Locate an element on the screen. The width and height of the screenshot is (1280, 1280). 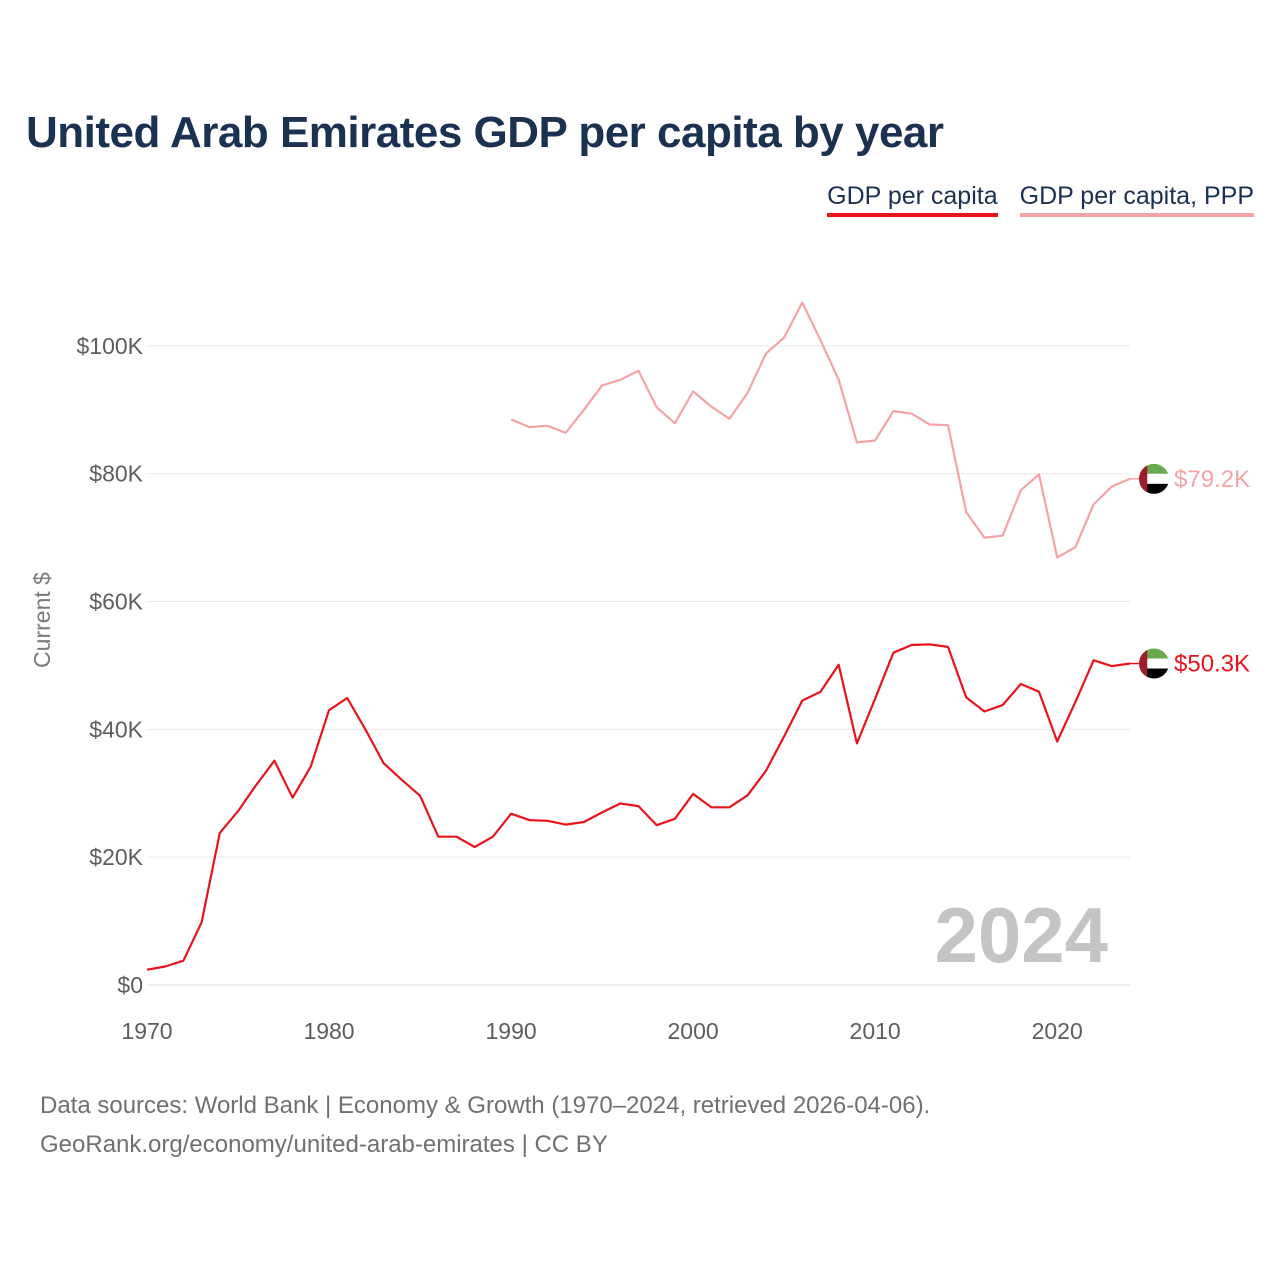
y-tick-label: $40K is located at coordinates (116, 729).